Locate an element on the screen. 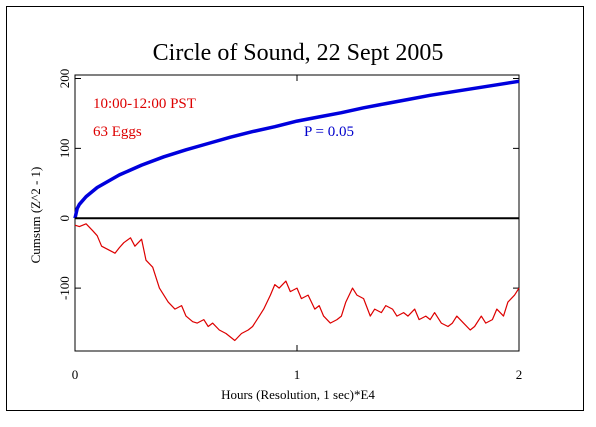  annotation-probability: P = 0.05 is located at coordinates (329, 132).